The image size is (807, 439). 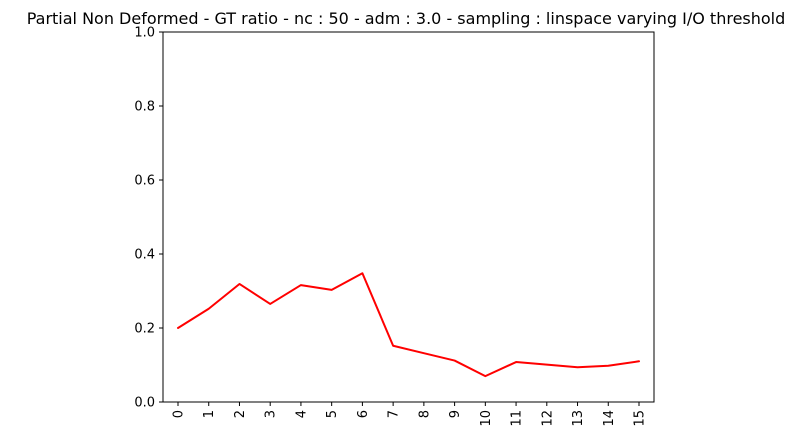 What do you see at coordinates (144, 33) in the screenshot?
I see `y-tick-label: 1.0` at bounding box center [144, 33].